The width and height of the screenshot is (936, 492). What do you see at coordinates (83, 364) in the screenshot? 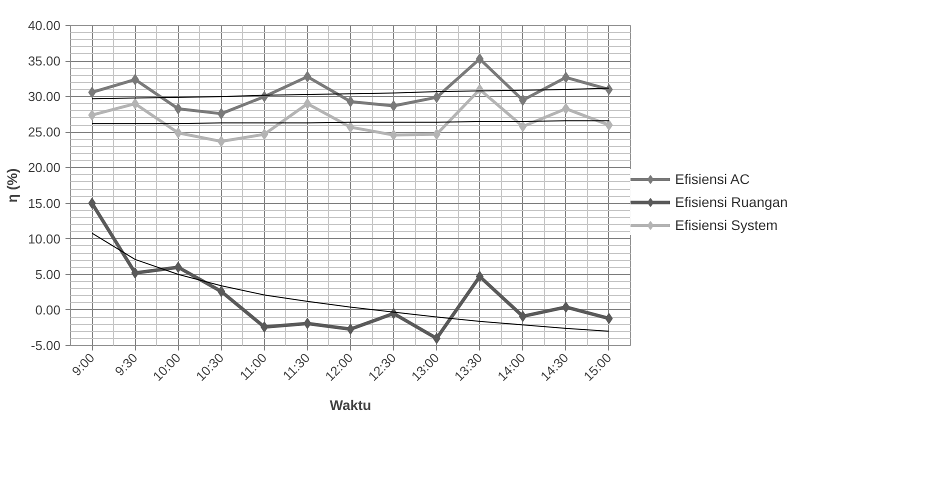
I see `x-tick-label: 9:00` at bounding box center [83, 364].